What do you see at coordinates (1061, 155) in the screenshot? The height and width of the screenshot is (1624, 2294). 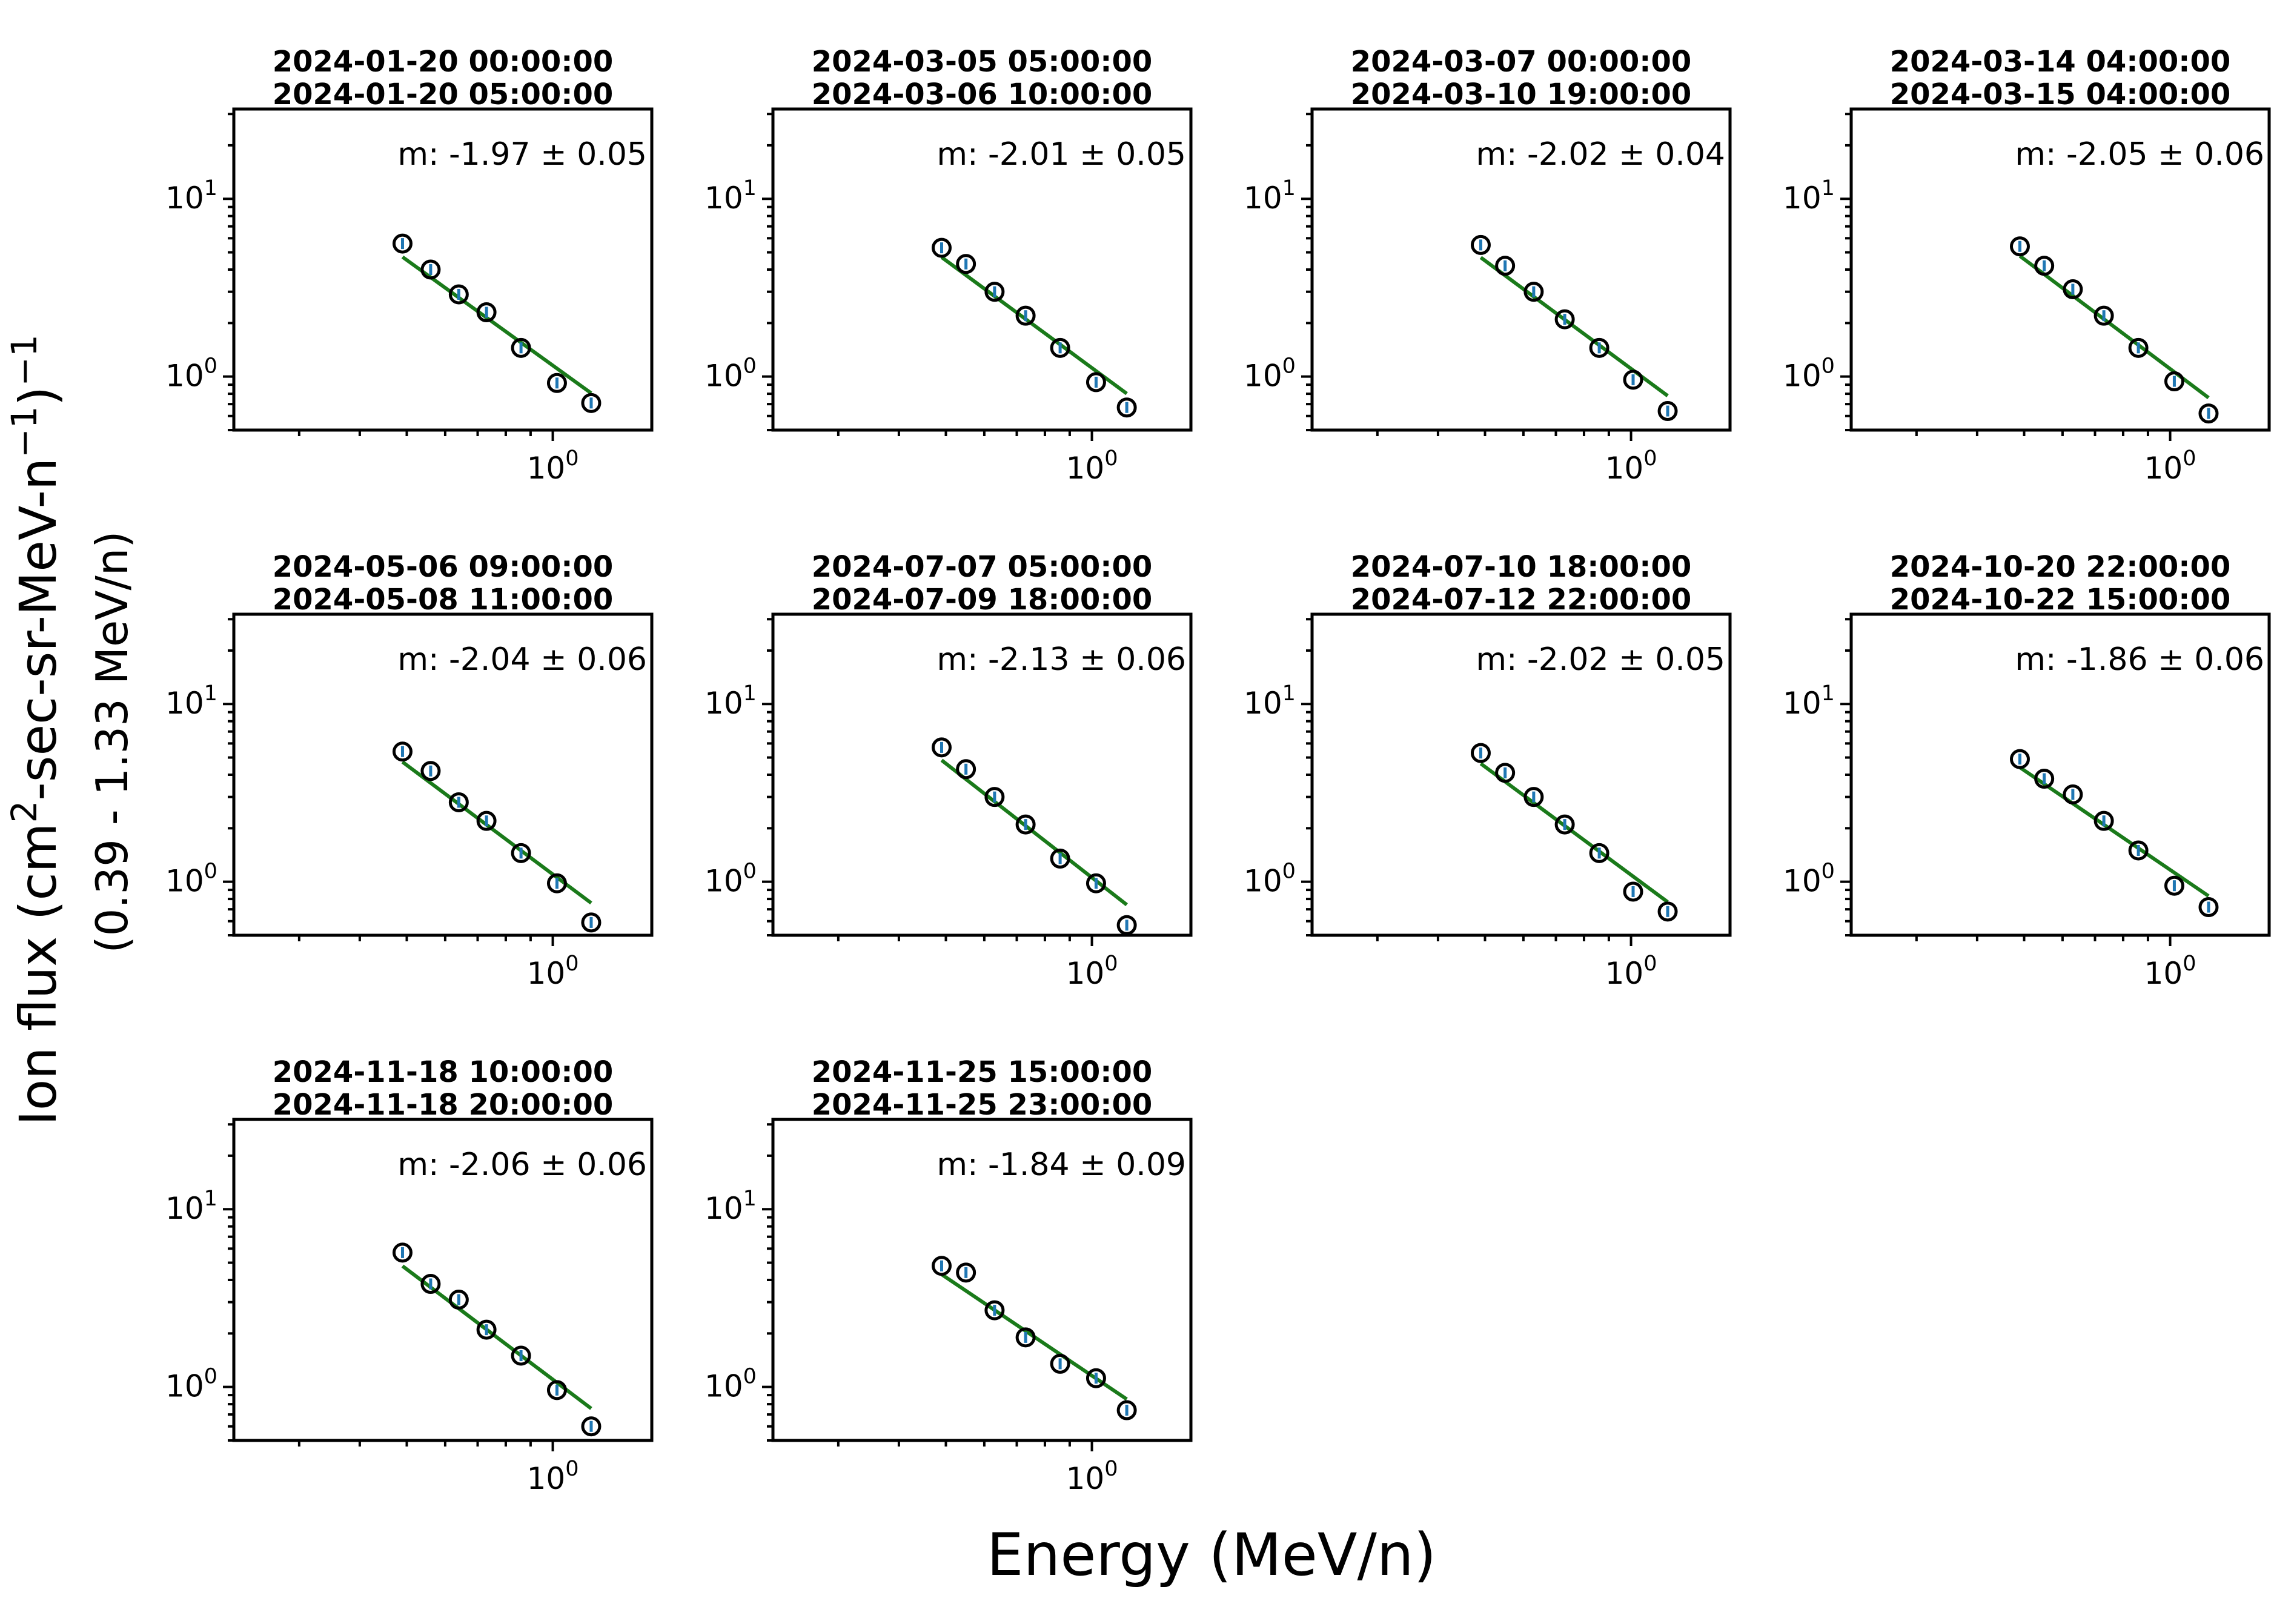 I see `slope-annotation: m: -2.01 ± 0.05` at bounding box center [1061, 155].